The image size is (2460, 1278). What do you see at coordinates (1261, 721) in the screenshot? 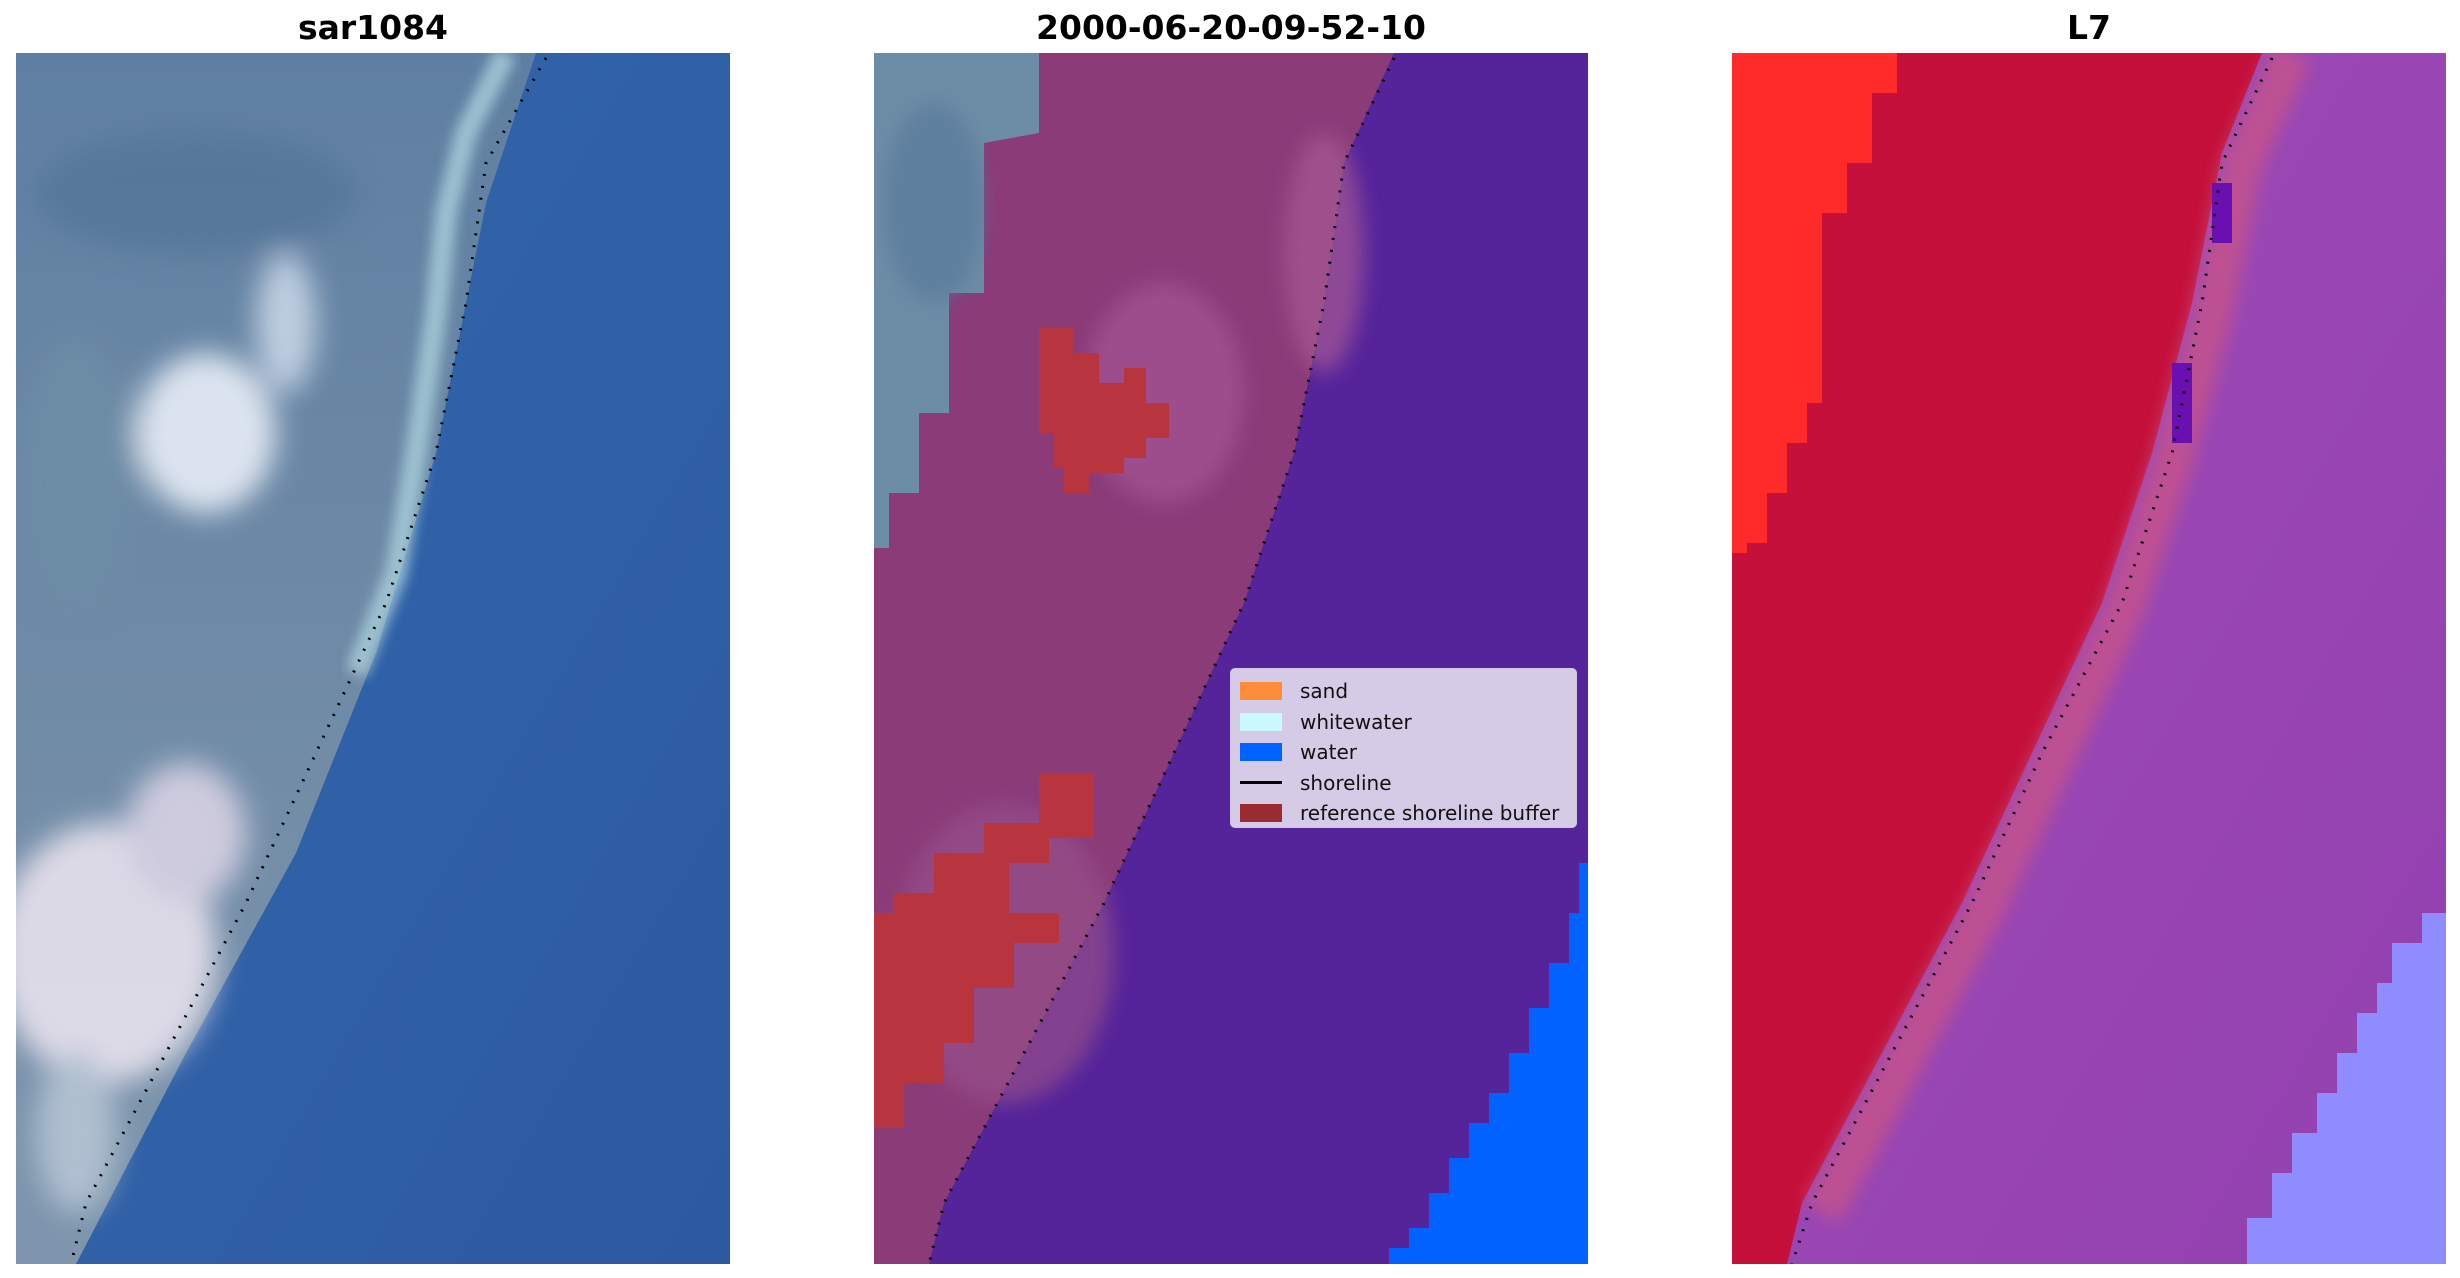
I see `whitewater-swatch` at bounding box center [1261, 721].